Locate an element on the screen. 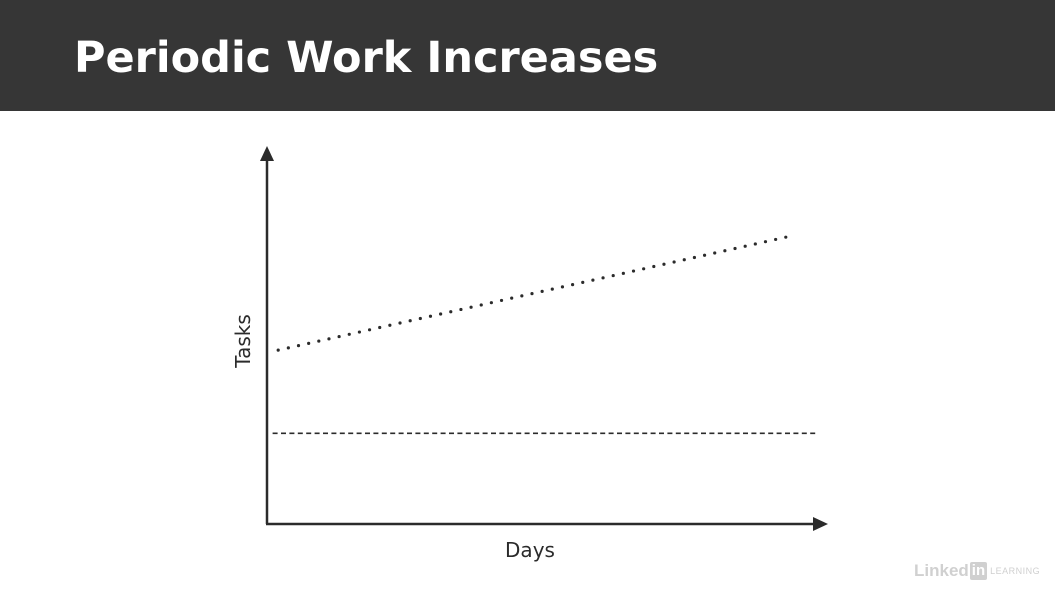 Image resolution: width=1055 pixels, height=594 pixels. x-axis-arrowhead is located at coordinates (820, 524).